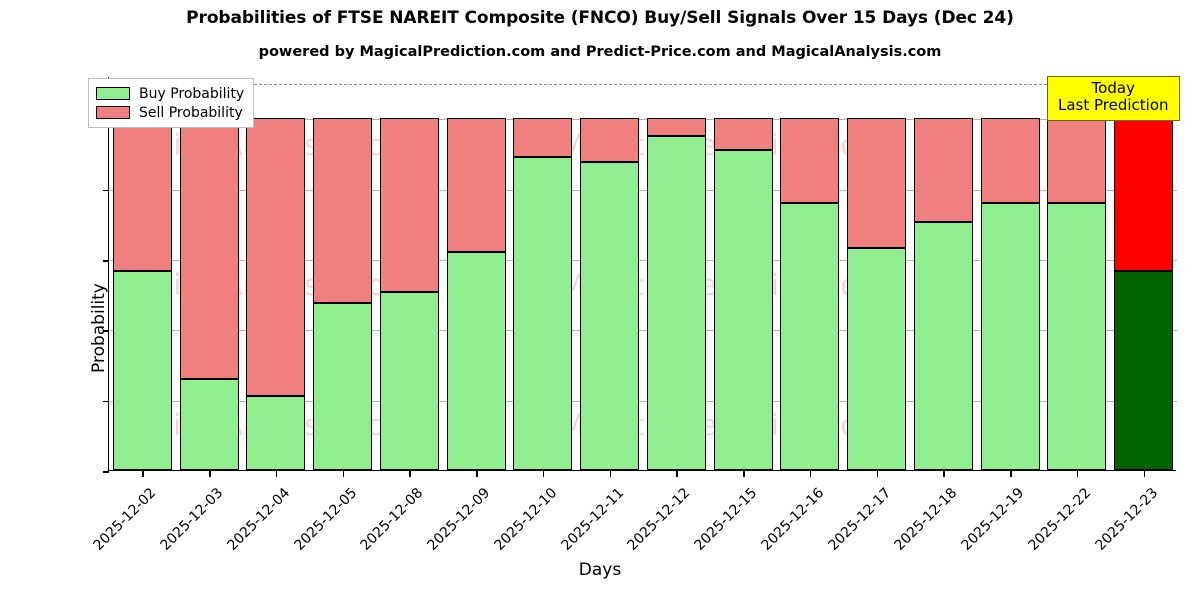  What do you see at coordinates (659, 519) in the screenshot?
I see `x-tick-label: 2025-12-12` at bounding box center [659, 519].